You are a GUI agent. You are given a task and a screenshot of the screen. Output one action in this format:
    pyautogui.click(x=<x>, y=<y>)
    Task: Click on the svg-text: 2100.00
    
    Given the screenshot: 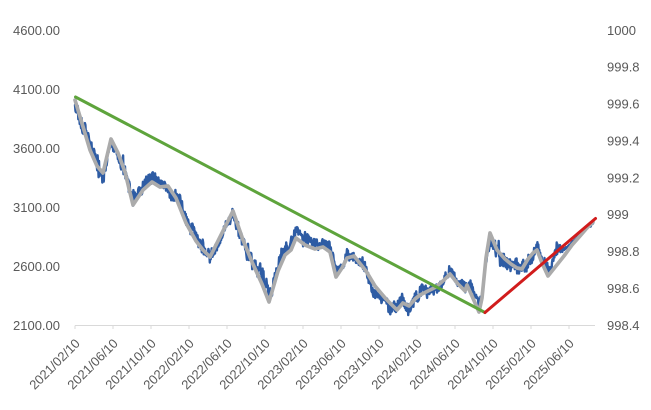 What is the action you would take?
    pyautogui.click(x=36, y=325)
    